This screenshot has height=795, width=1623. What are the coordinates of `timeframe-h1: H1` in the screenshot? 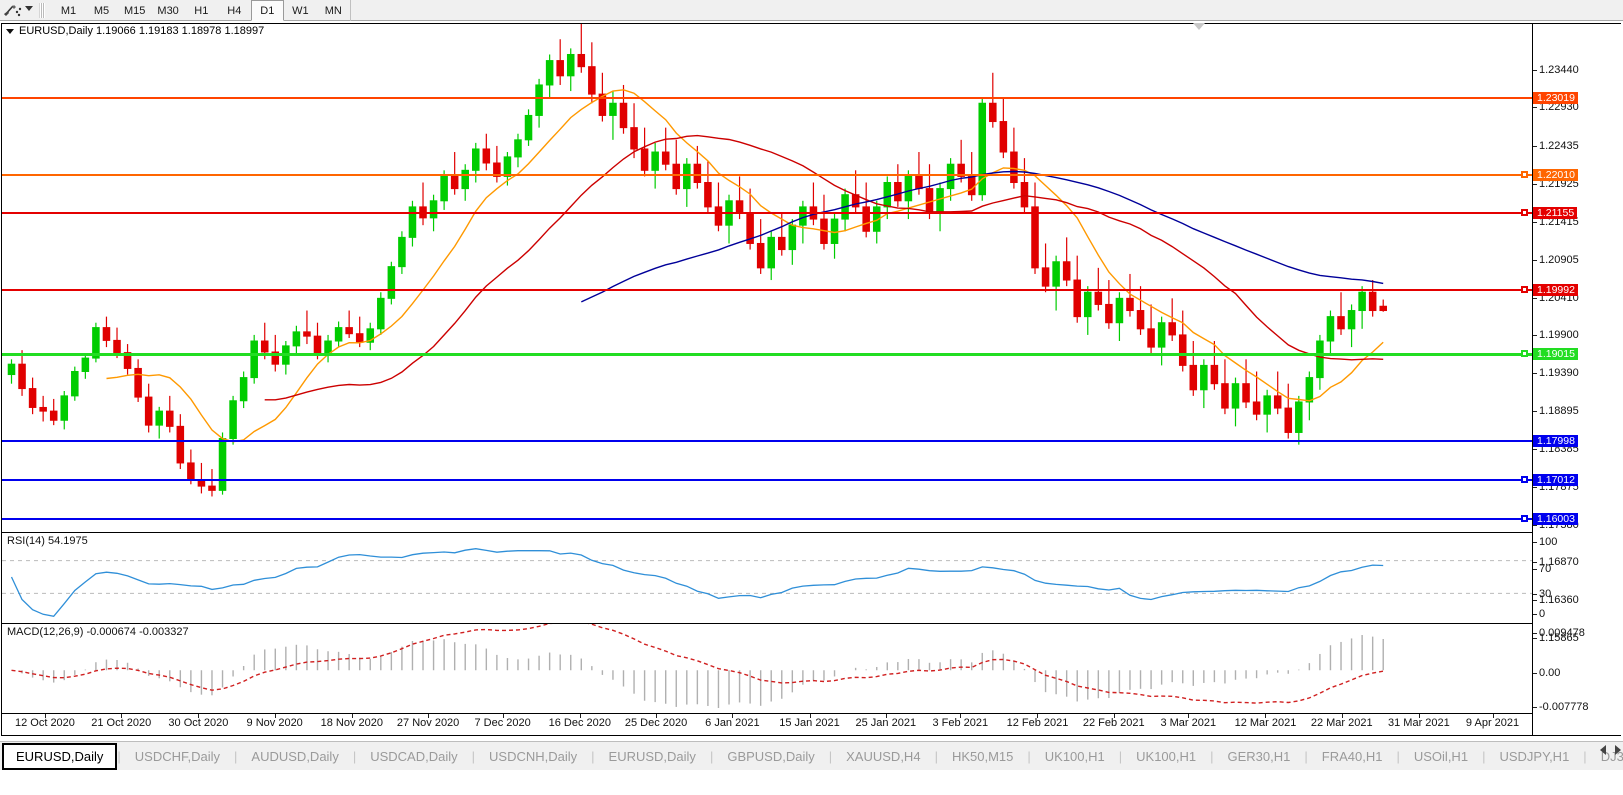 It's located at (201, 10).